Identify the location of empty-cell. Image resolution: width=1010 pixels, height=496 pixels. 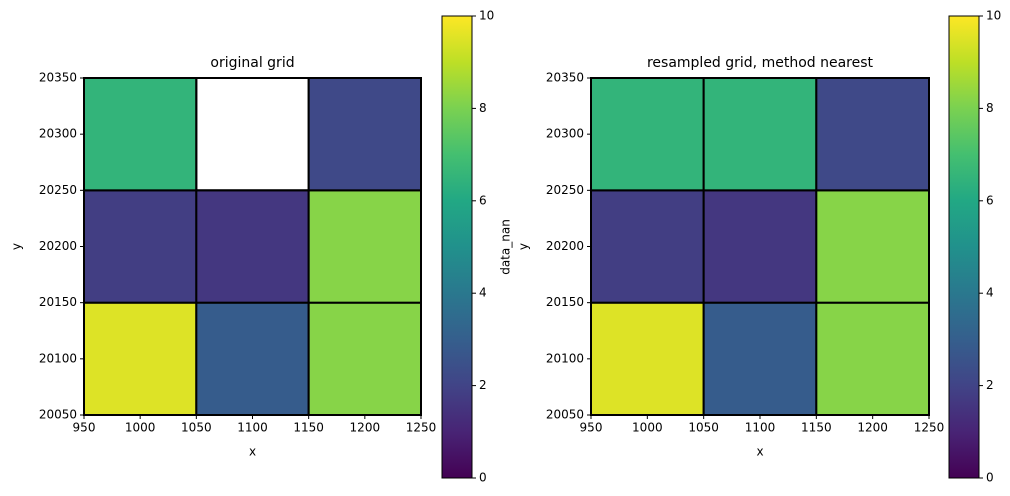
(252, 134).